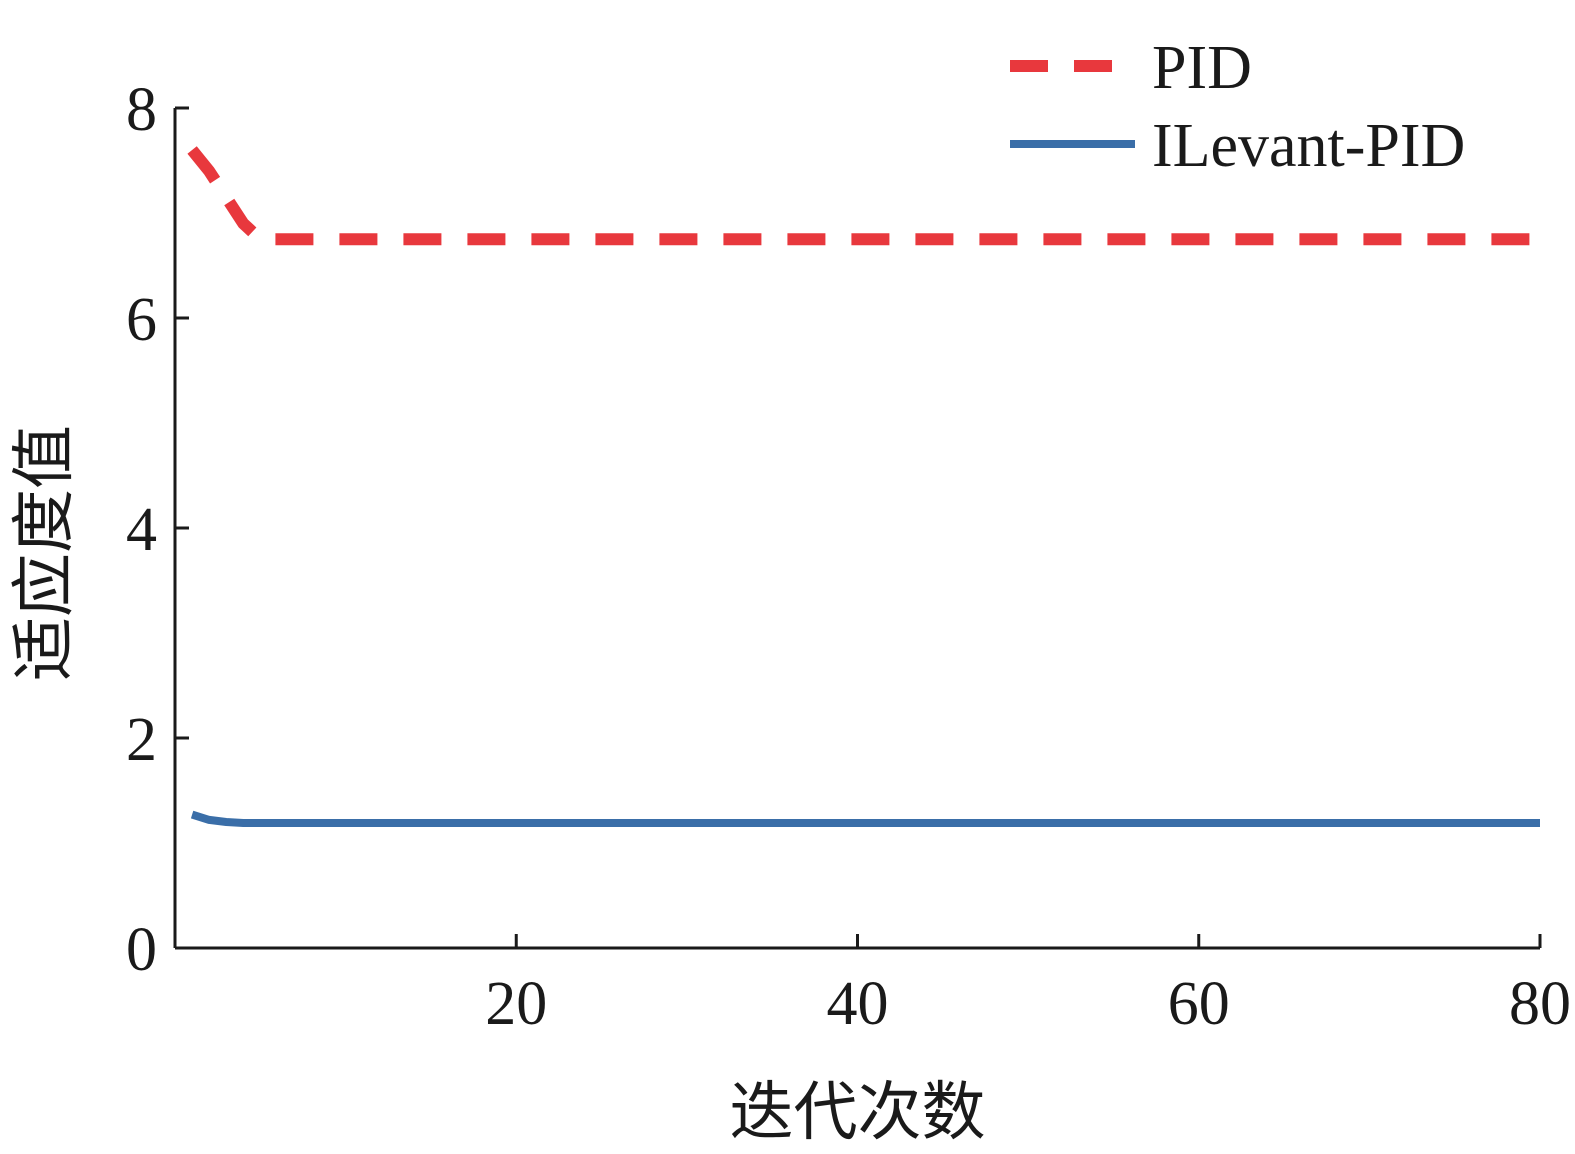  What do you see at coordinates (1237, 107) in the screenshot?
I see `legend: PID ILevant-PID` at bounding box center [1237, 107].